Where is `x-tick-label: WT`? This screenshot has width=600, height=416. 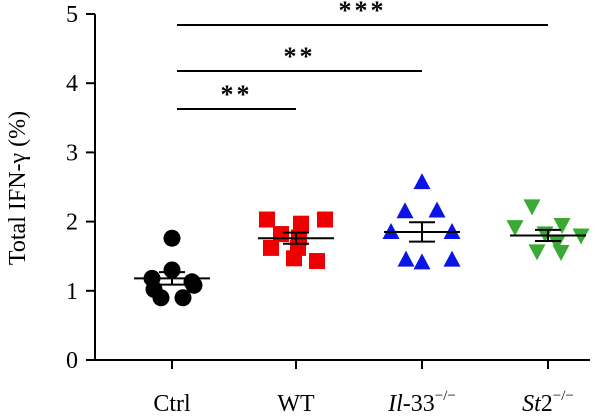 x-tick-label: WT is located at coordinates (296, 403).